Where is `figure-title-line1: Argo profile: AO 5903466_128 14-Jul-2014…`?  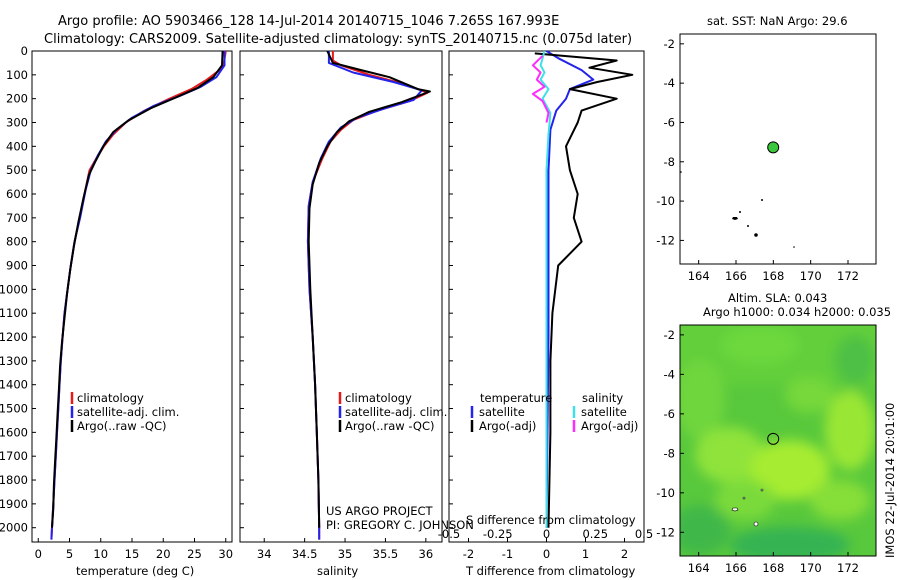 figure-title-line1: Argo profile: AO 5903466_128 14-Jul-2014… is located at coordinates (308, 21).